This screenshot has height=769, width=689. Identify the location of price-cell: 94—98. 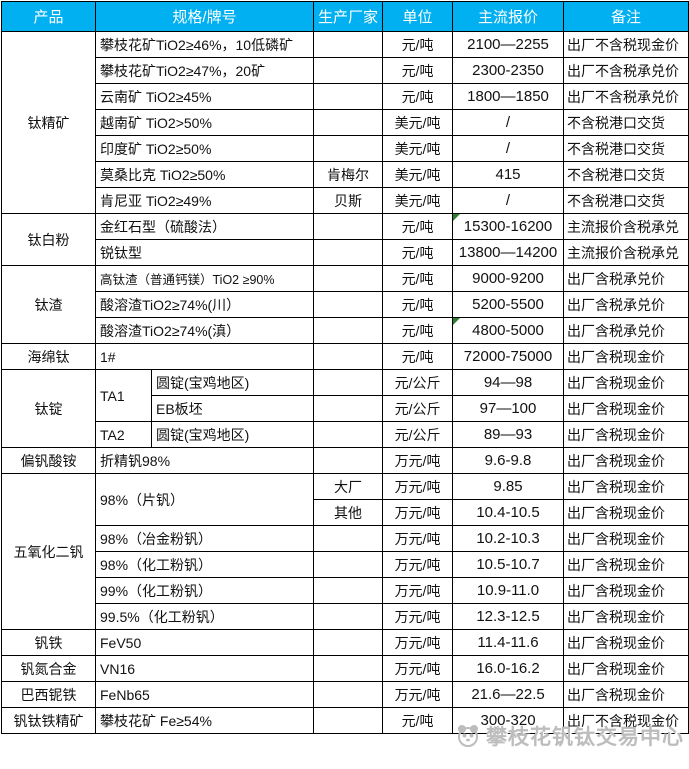
(508, 382).